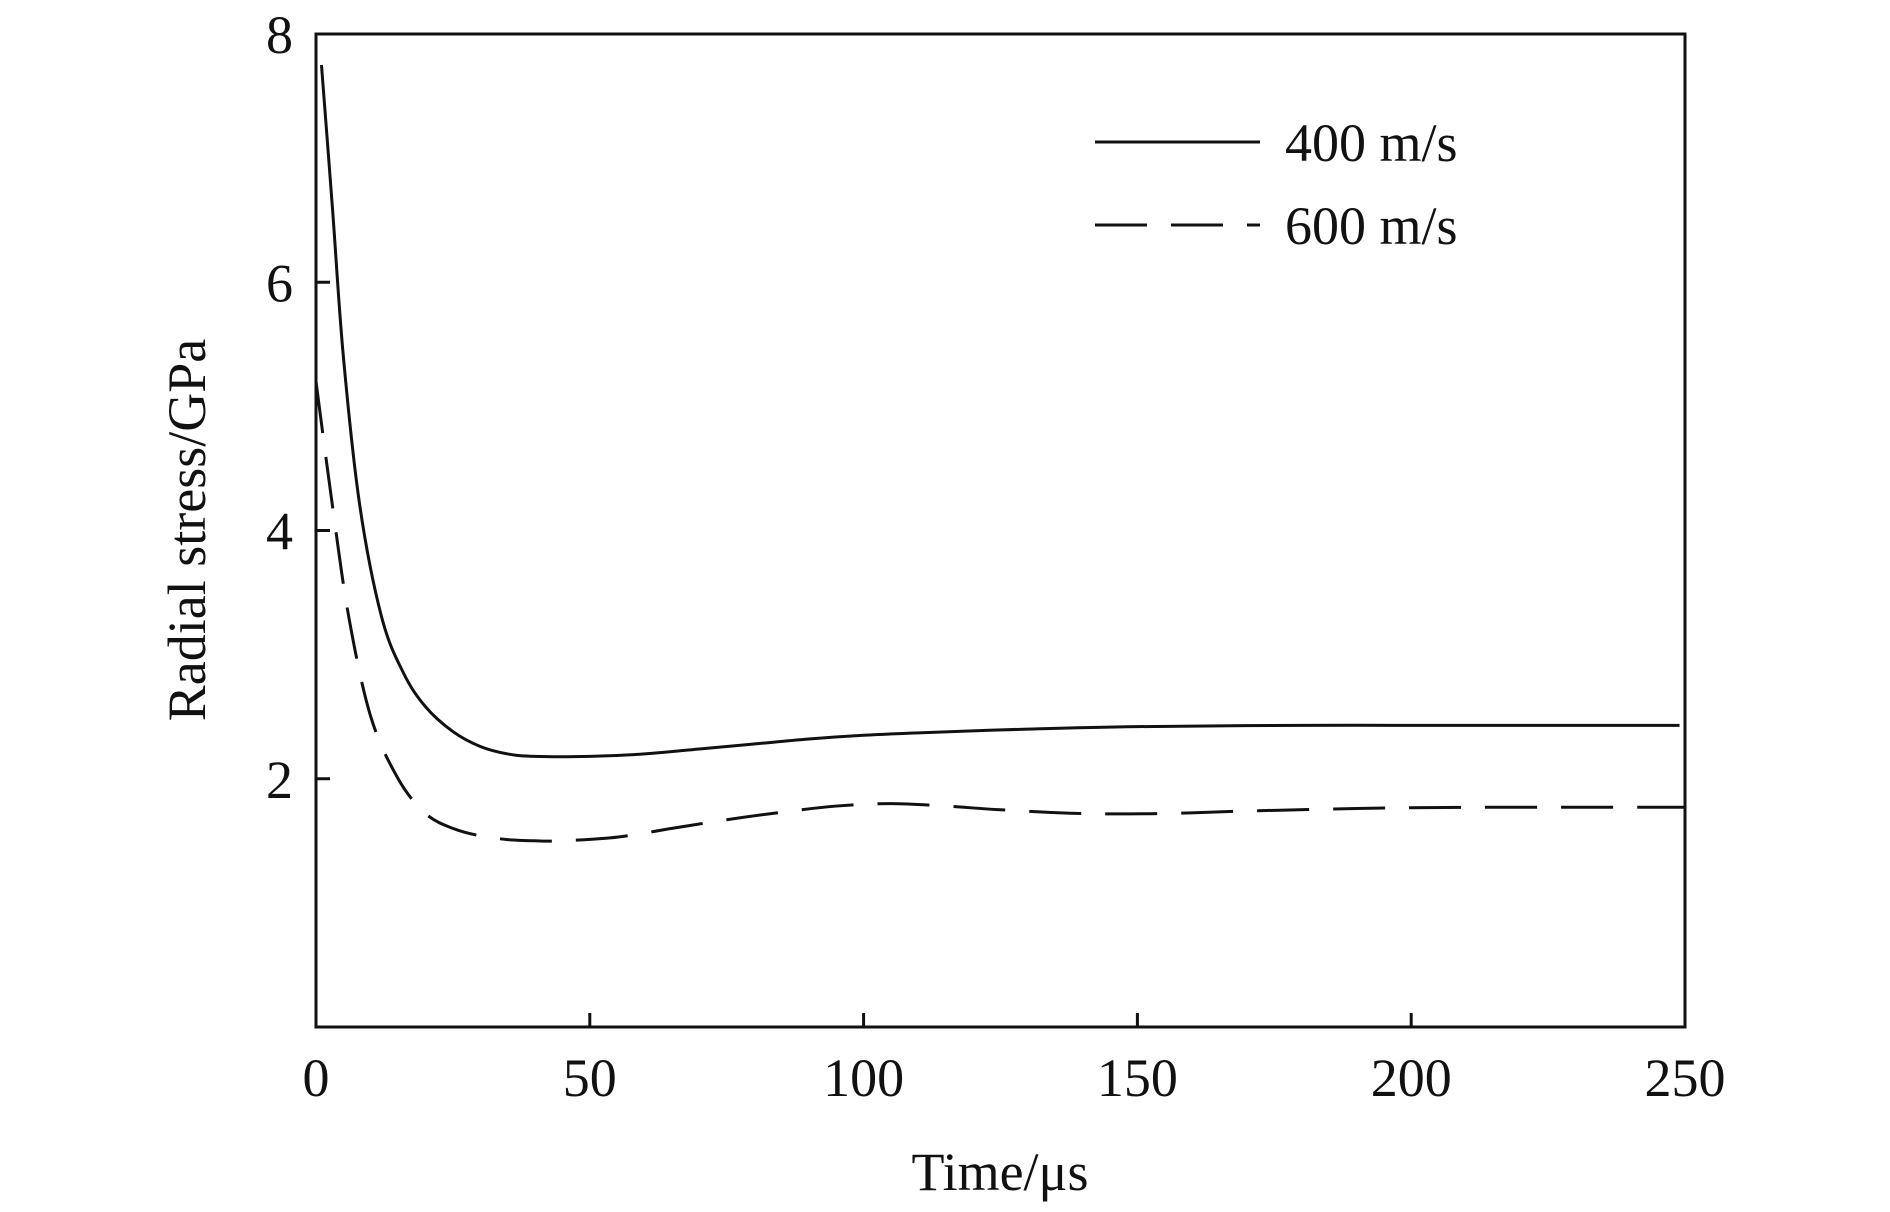  What do you see at coordinates (1137, 1078) in the screenshot?
I see `x-tick-label: 150` at bounding box center [1137, 1078].